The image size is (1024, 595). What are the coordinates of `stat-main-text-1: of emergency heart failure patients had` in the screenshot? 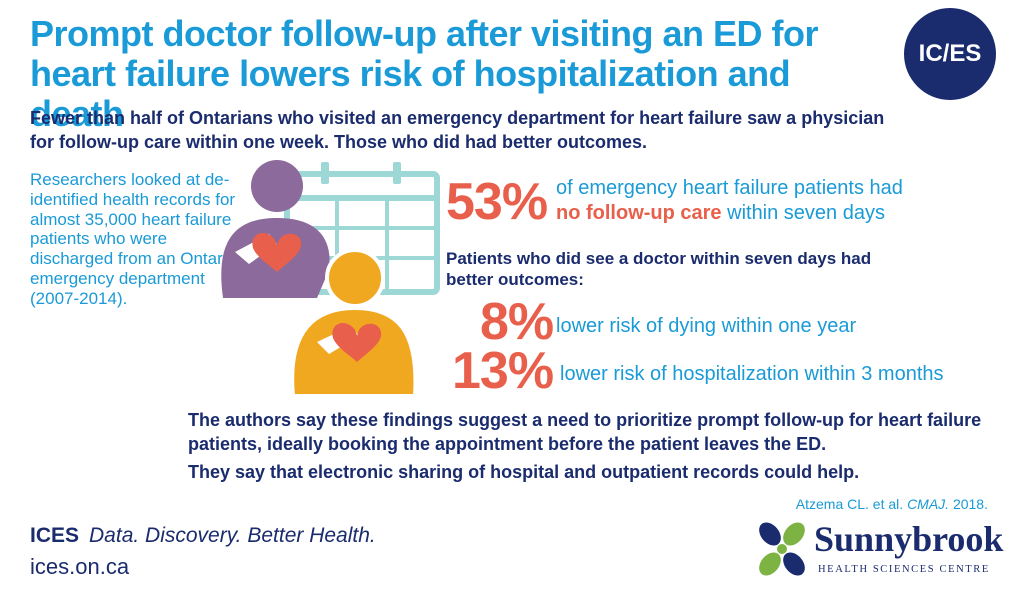 It's located at (729, 188).